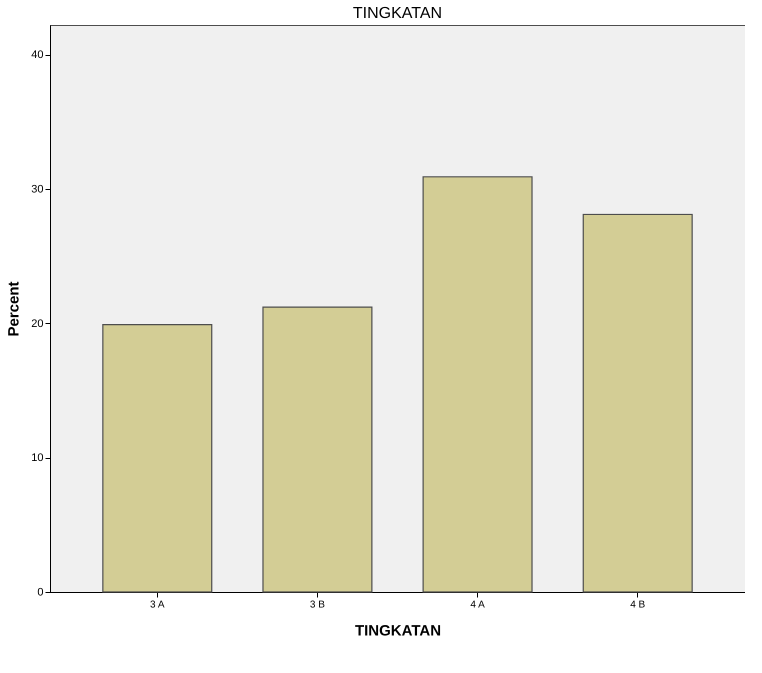 This screenshot has width=762, height=673. I want to click on y-tick-label: 10, so click(37, 458).